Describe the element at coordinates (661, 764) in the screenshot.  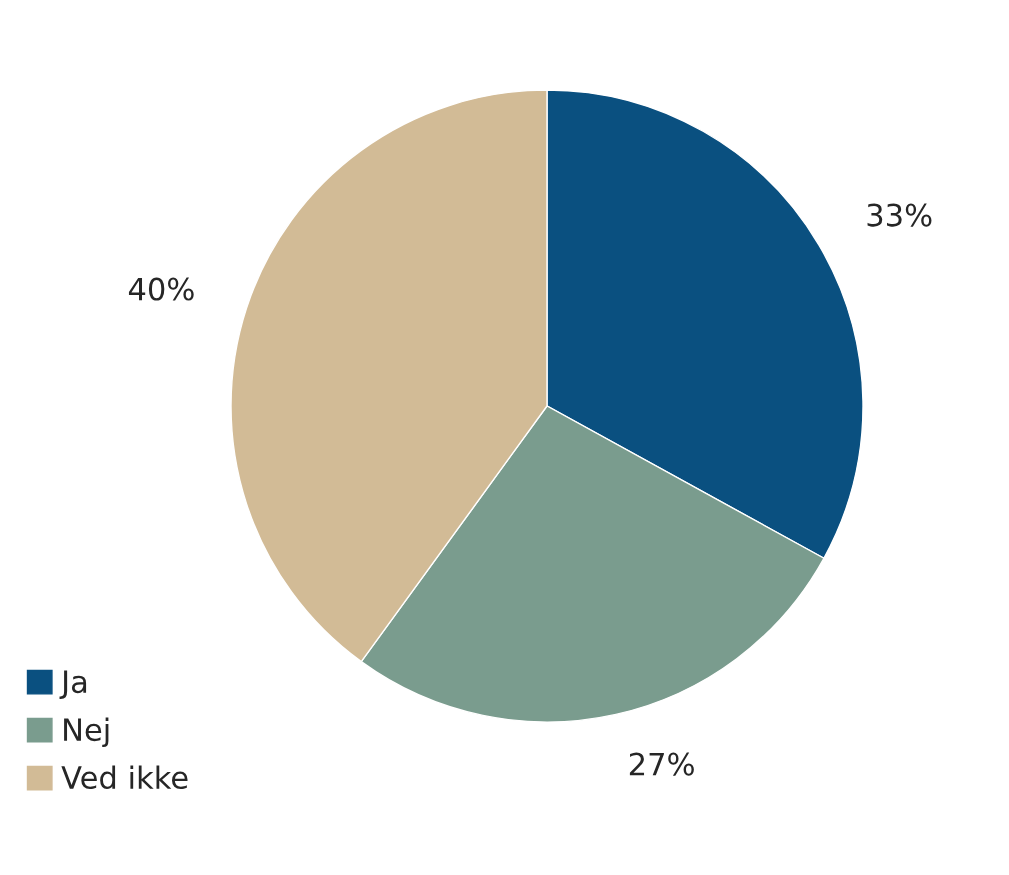
I see `data-label: 27%` at that location.